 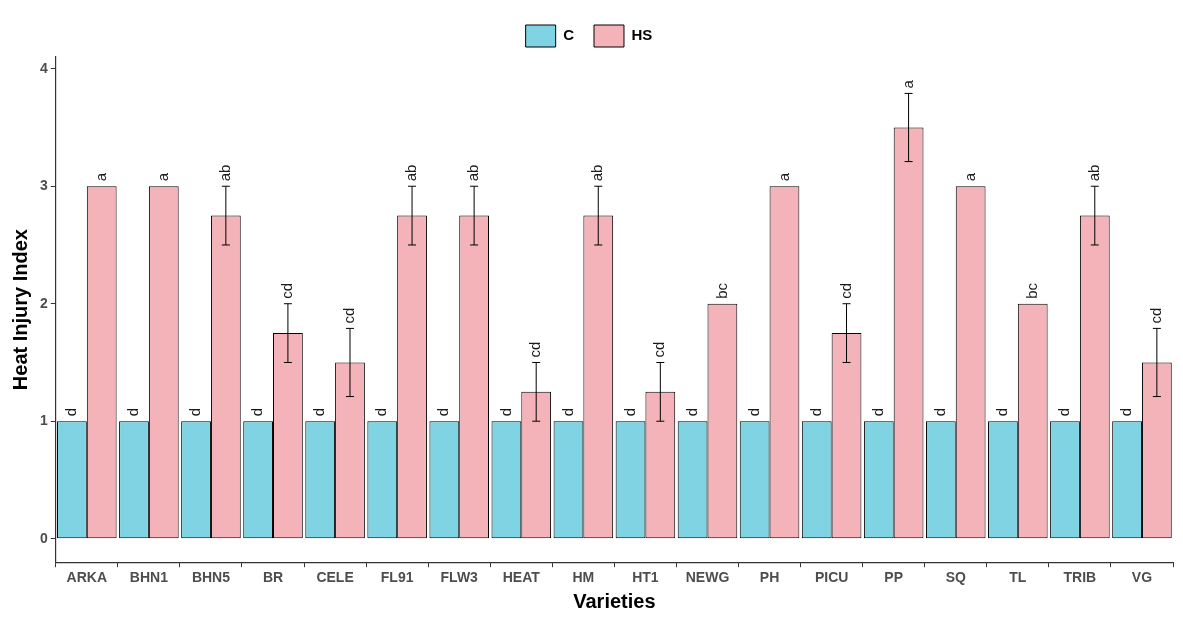 I want to click on x-tick-label: BHN1, so click(x=149, y=577).